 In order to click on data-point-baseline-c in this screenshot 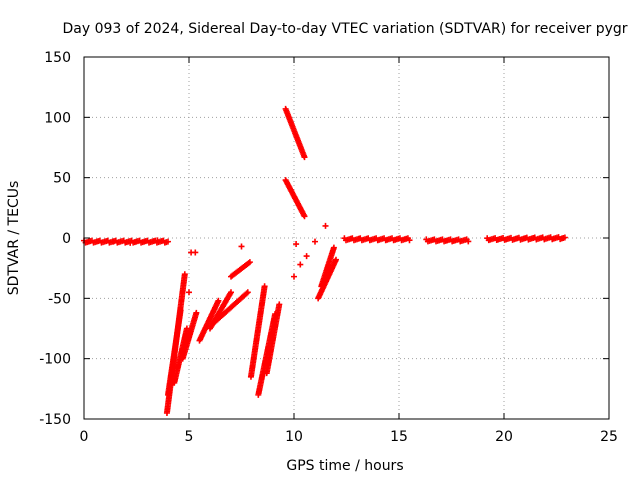, I will do `click(468, 241)`.